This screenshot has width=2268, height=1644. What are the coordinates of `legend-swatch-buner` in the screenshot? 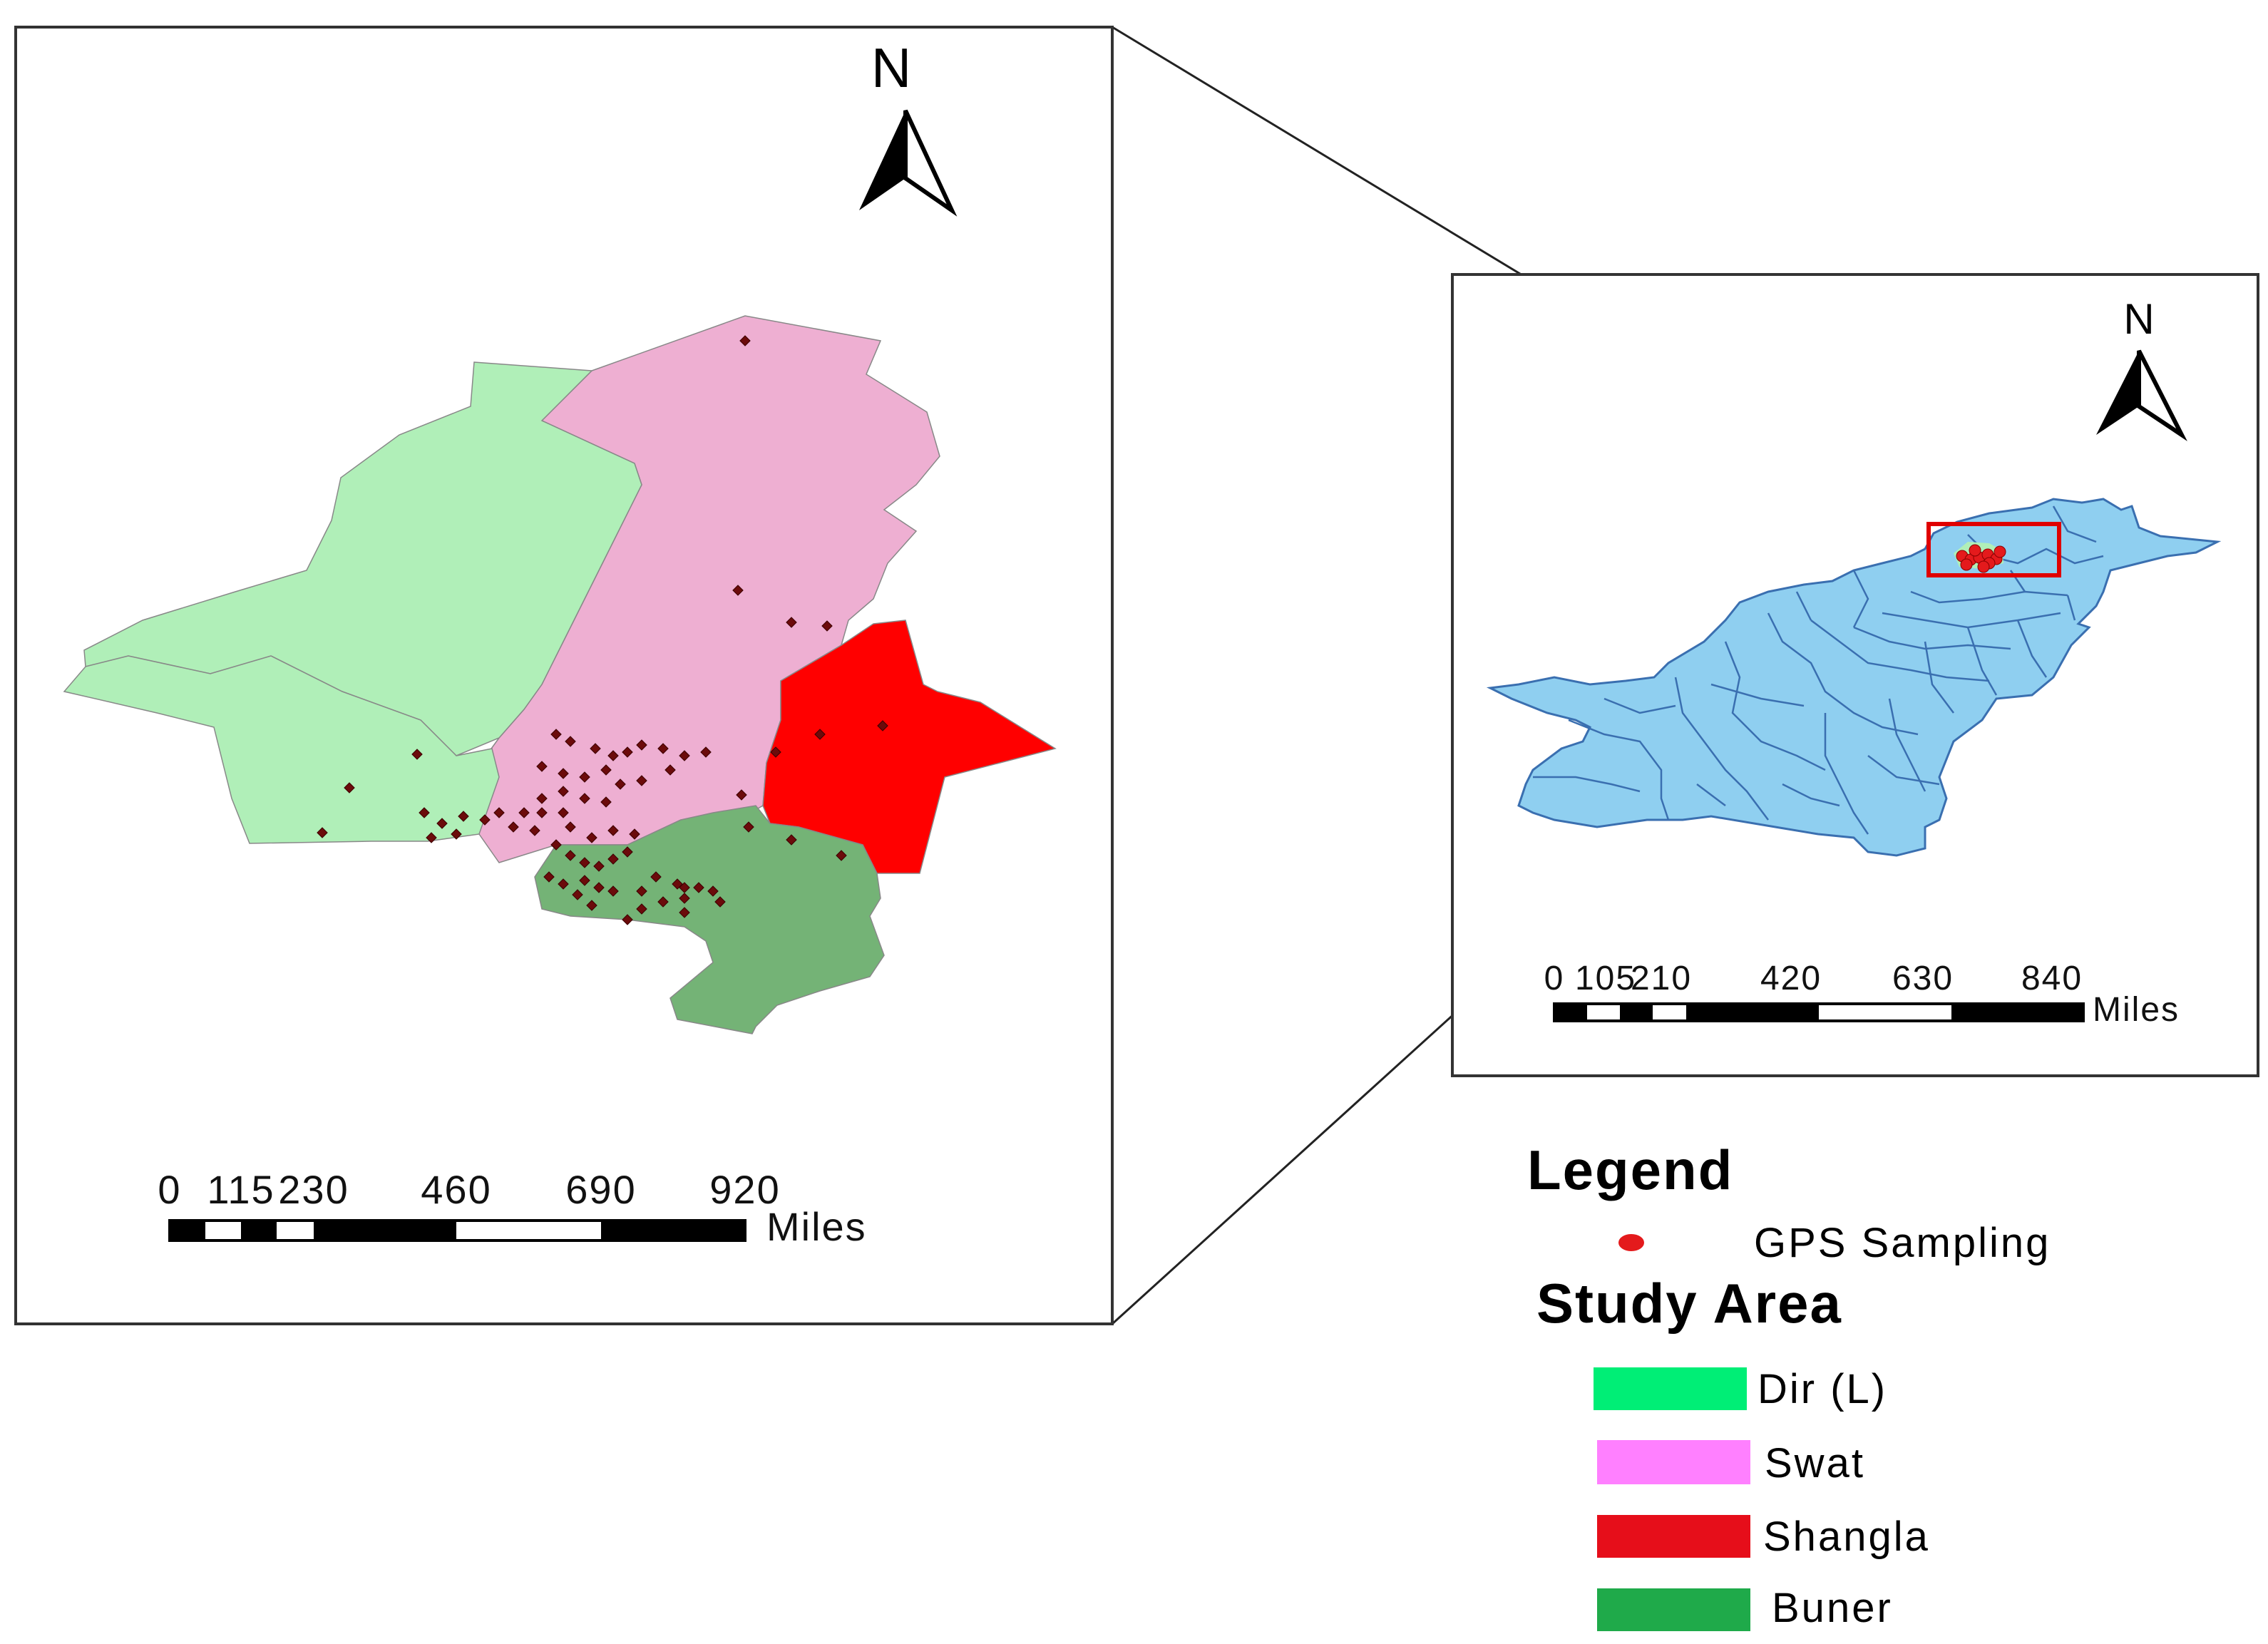 It's located at (1673, 1609).